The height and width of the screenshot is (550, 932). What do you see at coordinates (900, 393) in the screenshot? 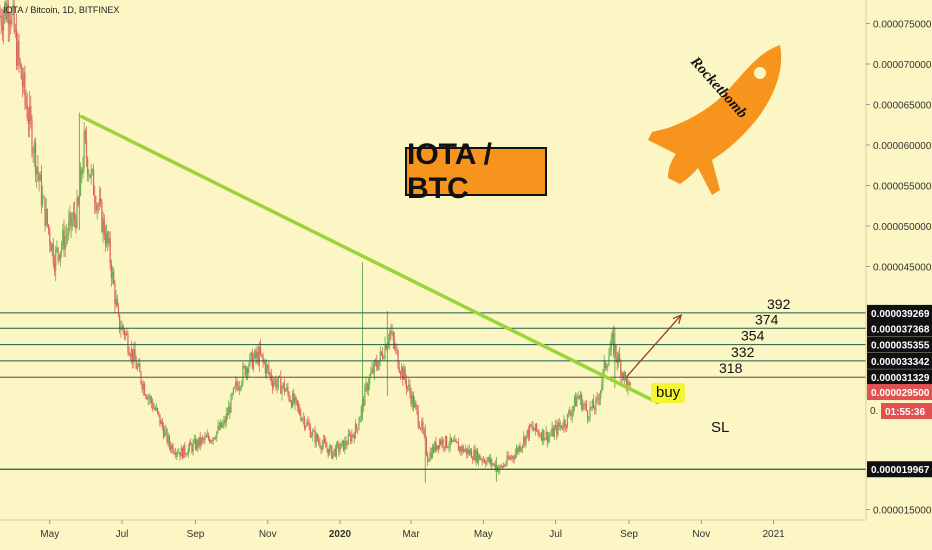
I see `current-price-tag-text: 0.000029500` at bounding box center [900, 393].